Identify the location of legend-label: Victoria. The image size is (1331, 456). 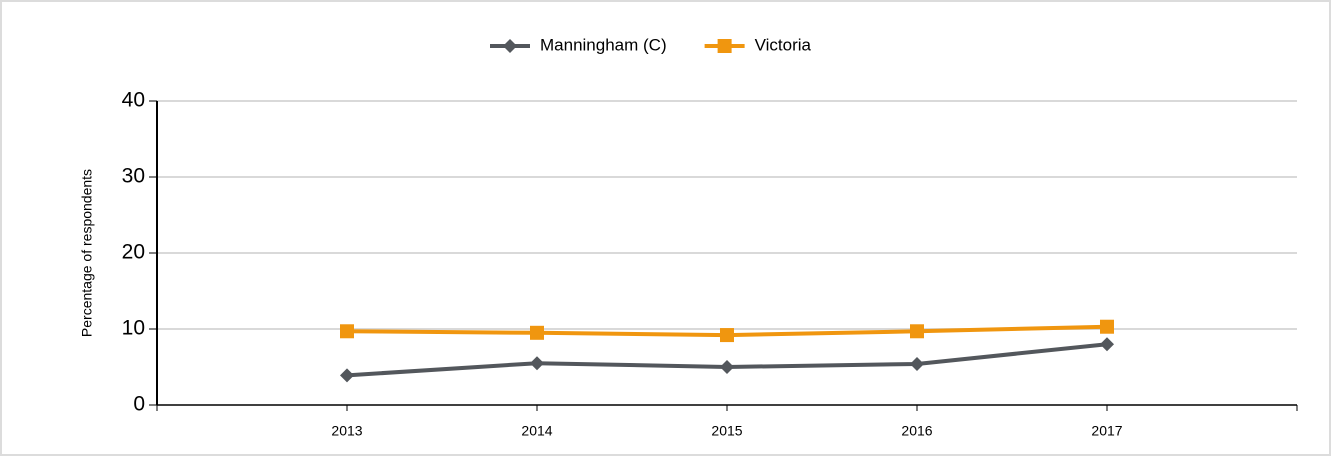
(783, 44).